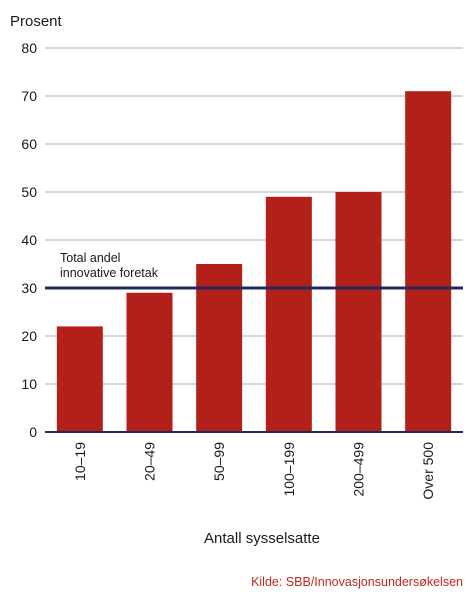 The height and width of the screenshot is (592, 465). What do you see at coordinates (29, 288) in the screenshot?
I see `y-tick-label: 30` at bounding box center [29, 288].